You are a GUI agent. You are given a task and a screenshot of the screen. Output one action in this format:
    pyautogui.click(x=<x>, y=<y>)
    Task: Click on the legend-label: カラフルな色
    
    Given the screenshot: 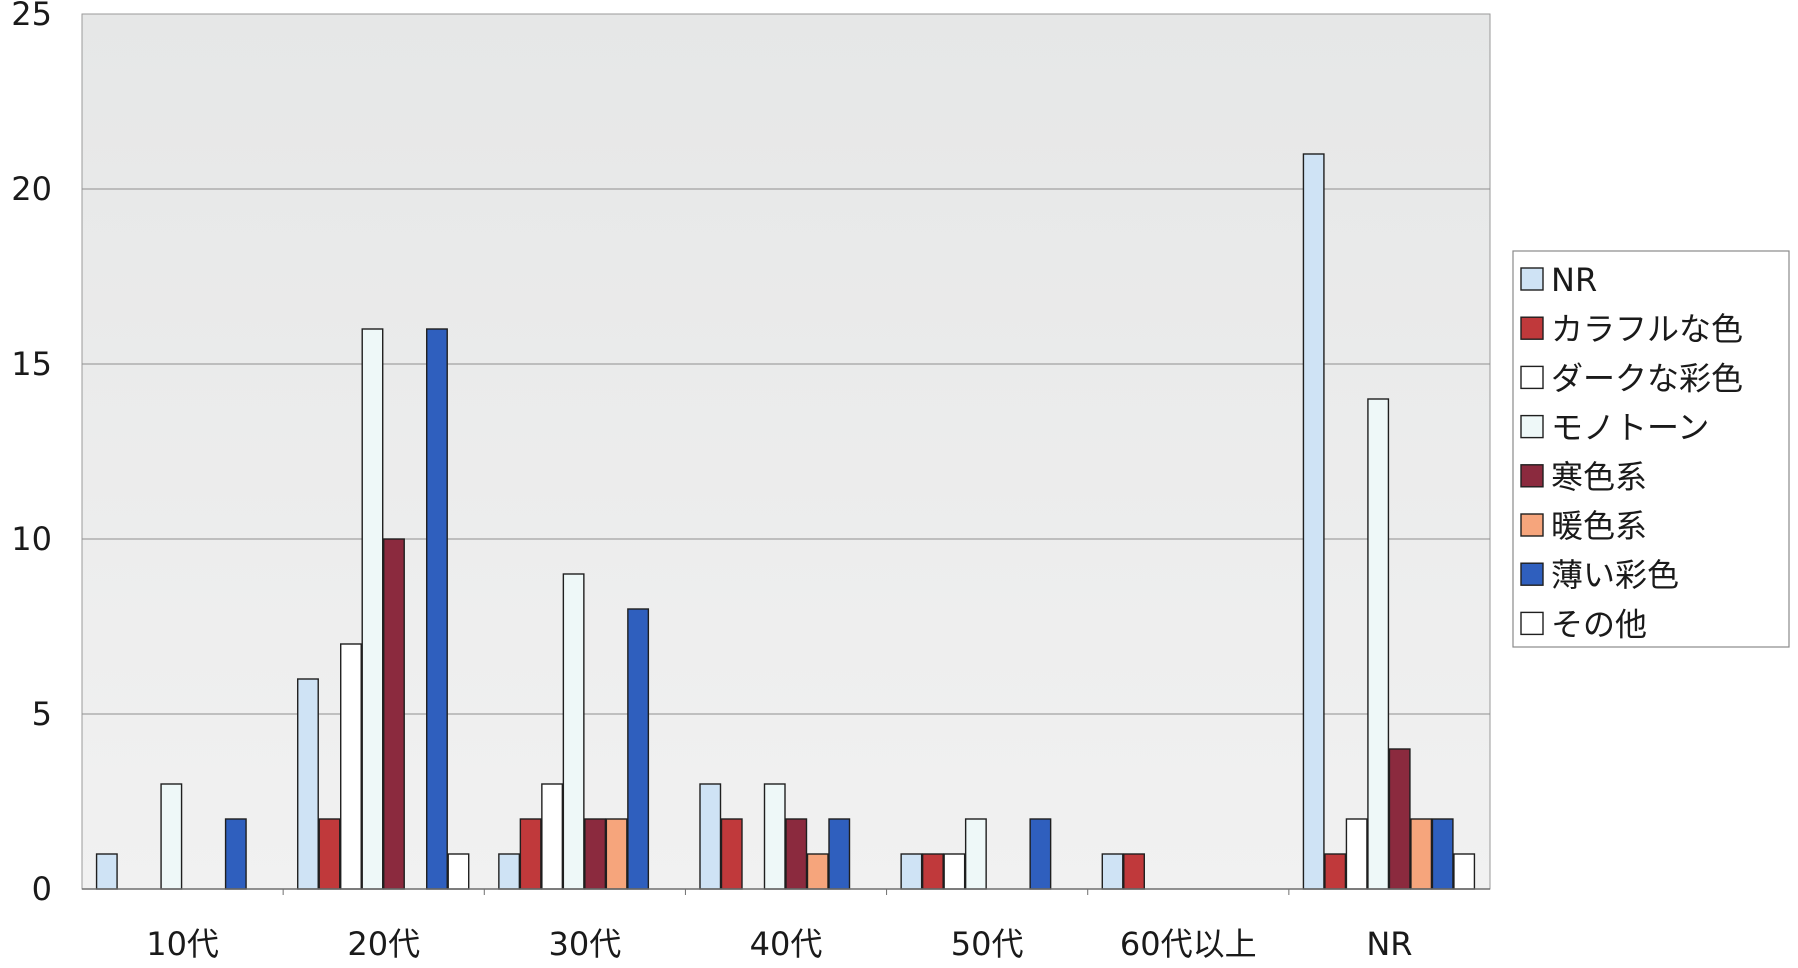 What is the action you would take?
    pyautogui.click(x=1647, y=329)
    